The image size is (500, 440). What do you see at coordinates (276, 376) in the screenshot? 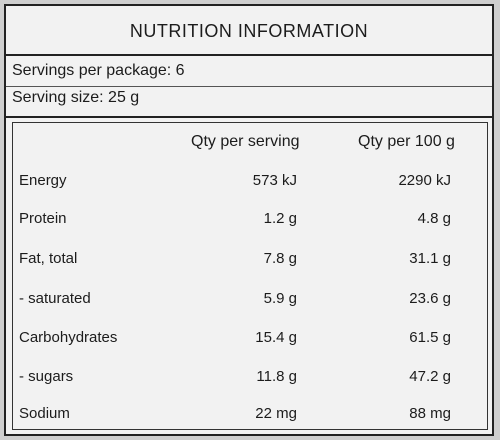
I see `qty-per-serving: 11.8 g` at bounding box center [276, 376].